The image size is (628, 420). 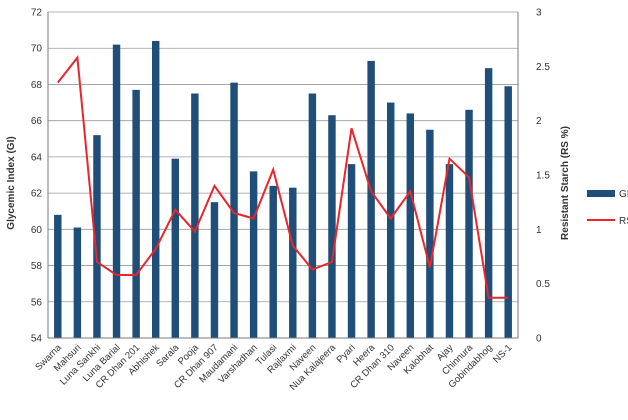 I want to click on y-tick-label: 58, so click(x=37, y=266).